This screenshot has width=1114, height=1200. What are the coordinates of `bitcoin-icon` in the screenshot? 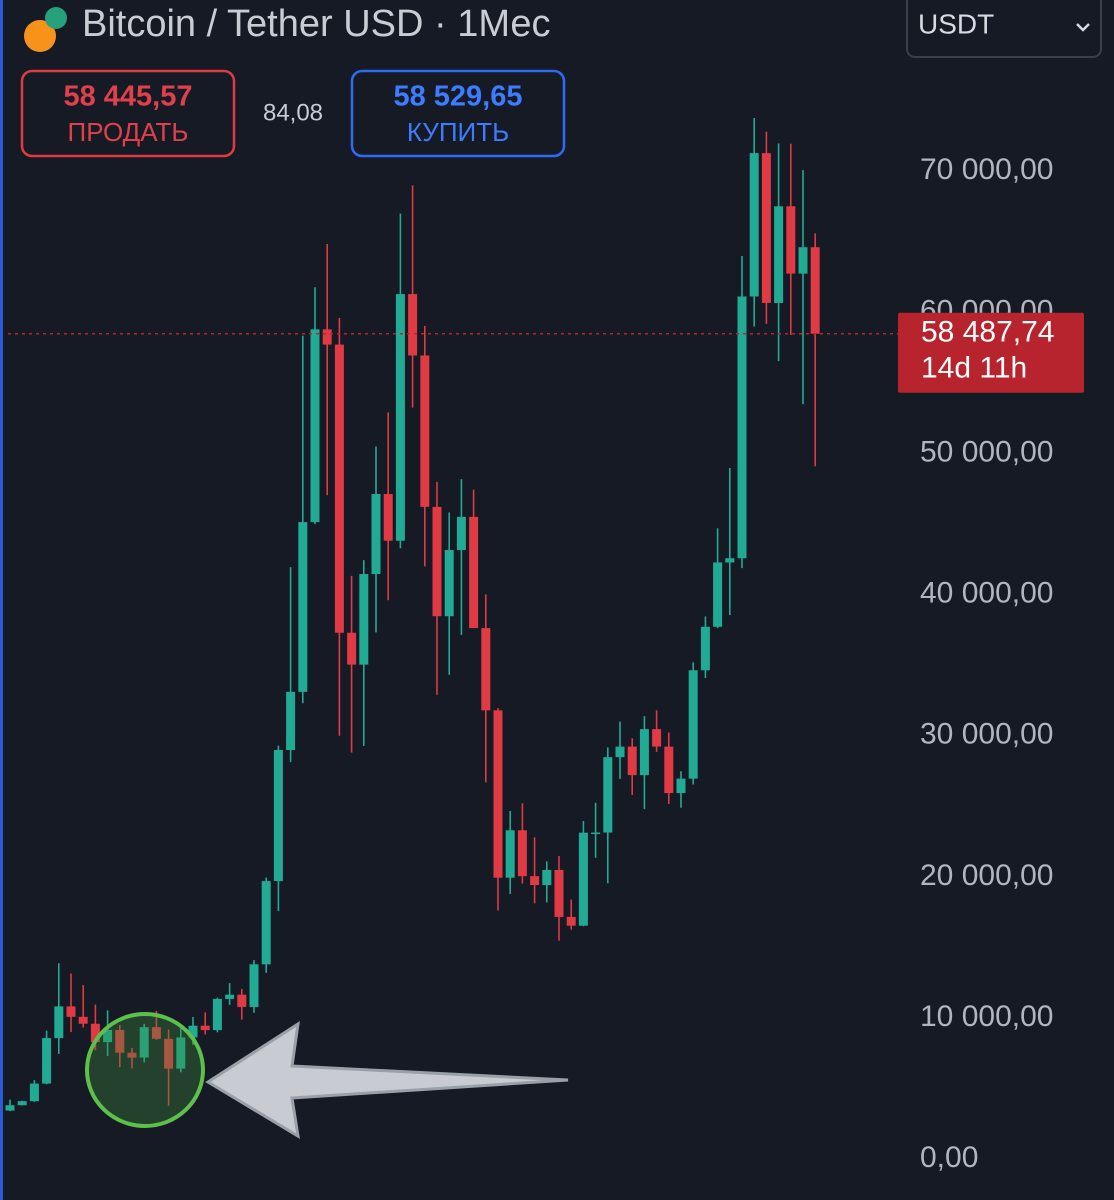 It's located at (40, 36).